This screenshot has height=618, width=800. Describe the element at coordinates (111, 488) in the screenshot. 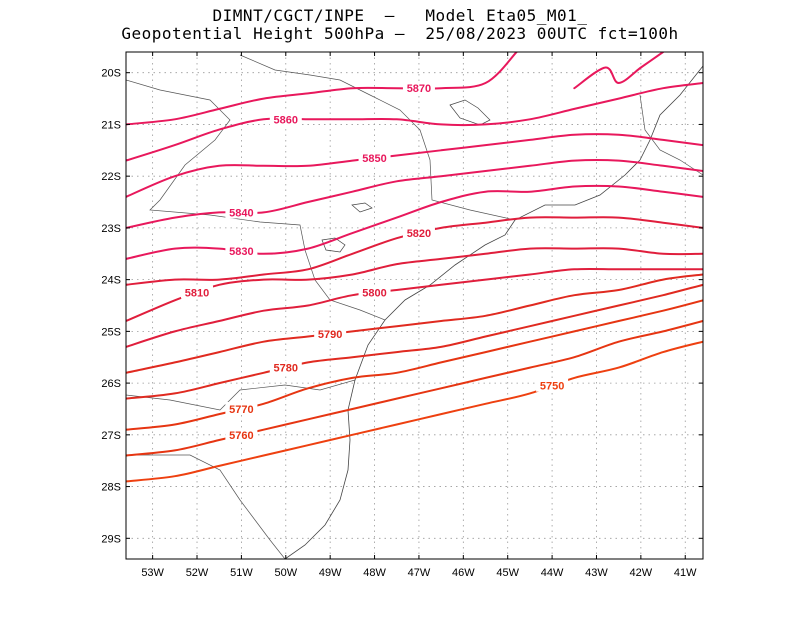

I see `lat-tick-label: 28S` at that location.